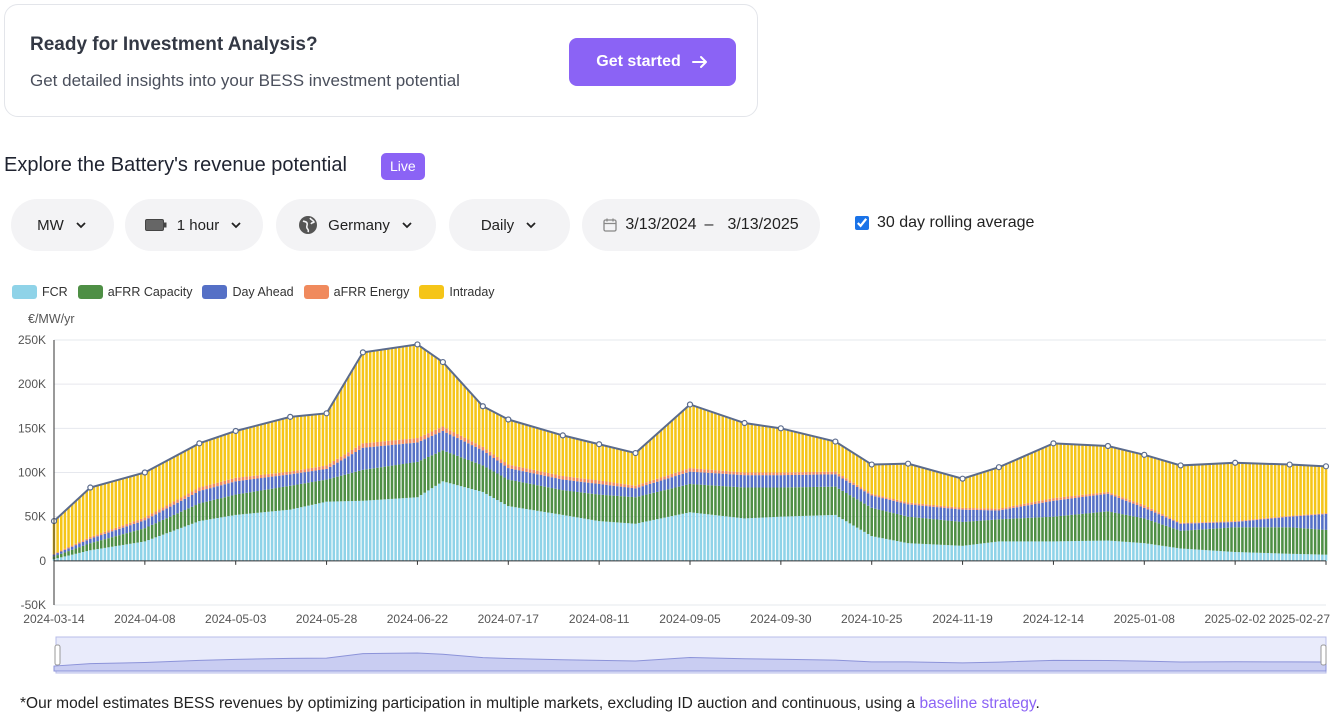  What do you see at coordinates (652, 62) in the screenshot?
I see `get-started-button: Get started` at bounding box center [652, 62].